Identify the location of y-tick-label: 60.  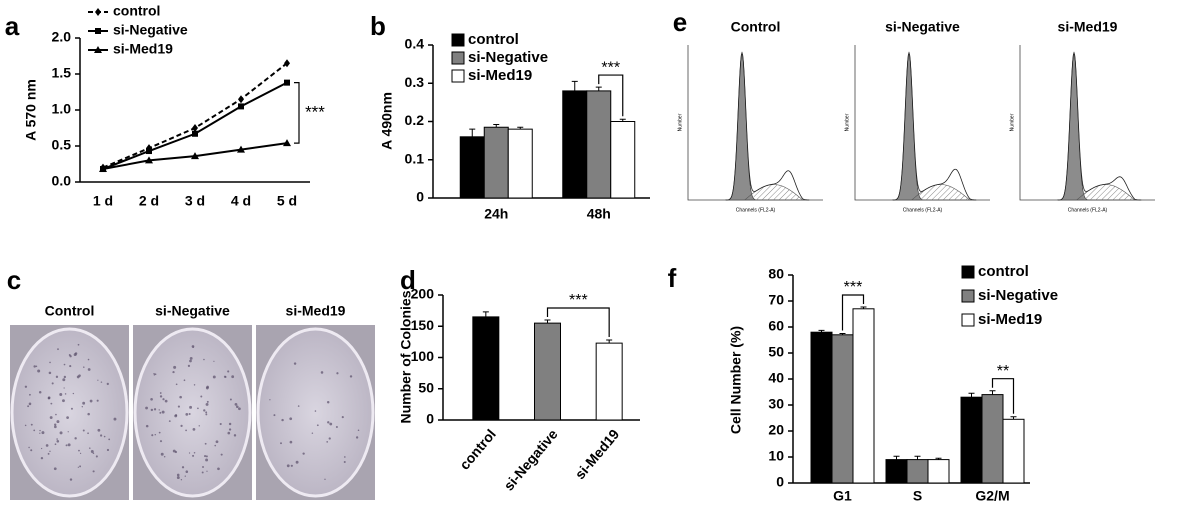
(776, 326).